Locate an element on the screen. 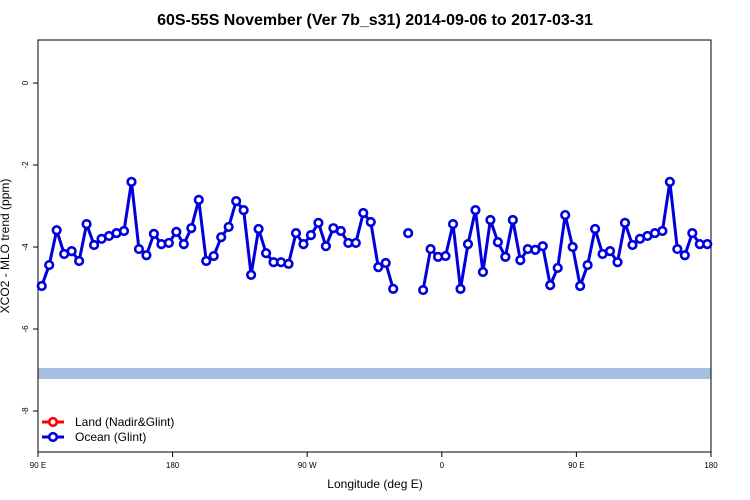 The image size is (750, 500). band is located at coordinates (374, 373).